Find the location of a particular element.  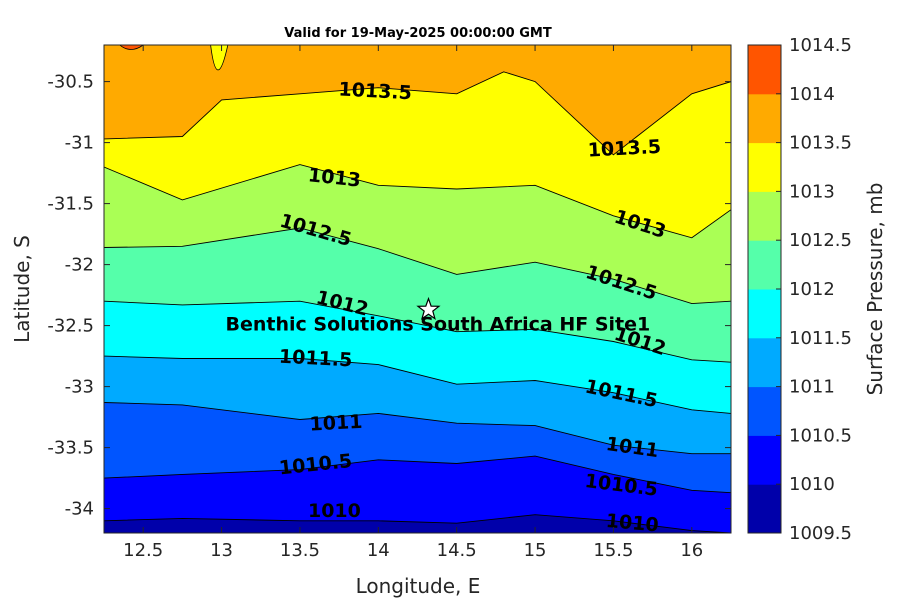

y-tick-label: -31 is located at coordinates (79, 143).